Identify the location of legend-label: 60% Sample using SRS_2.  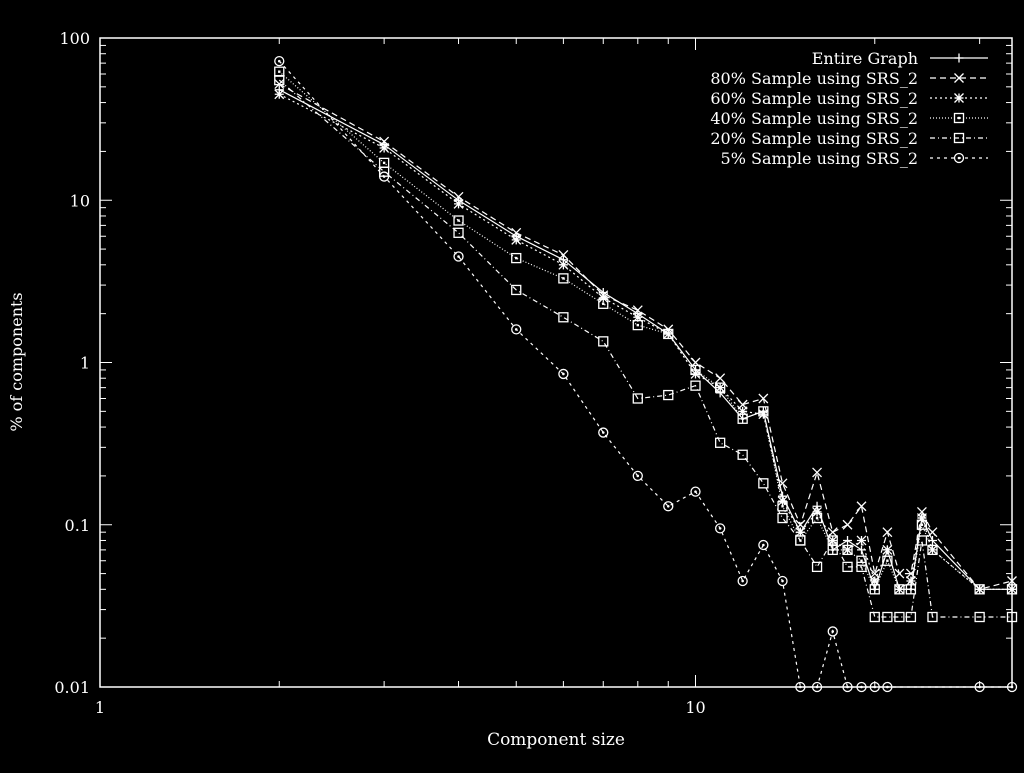
(814, 98).